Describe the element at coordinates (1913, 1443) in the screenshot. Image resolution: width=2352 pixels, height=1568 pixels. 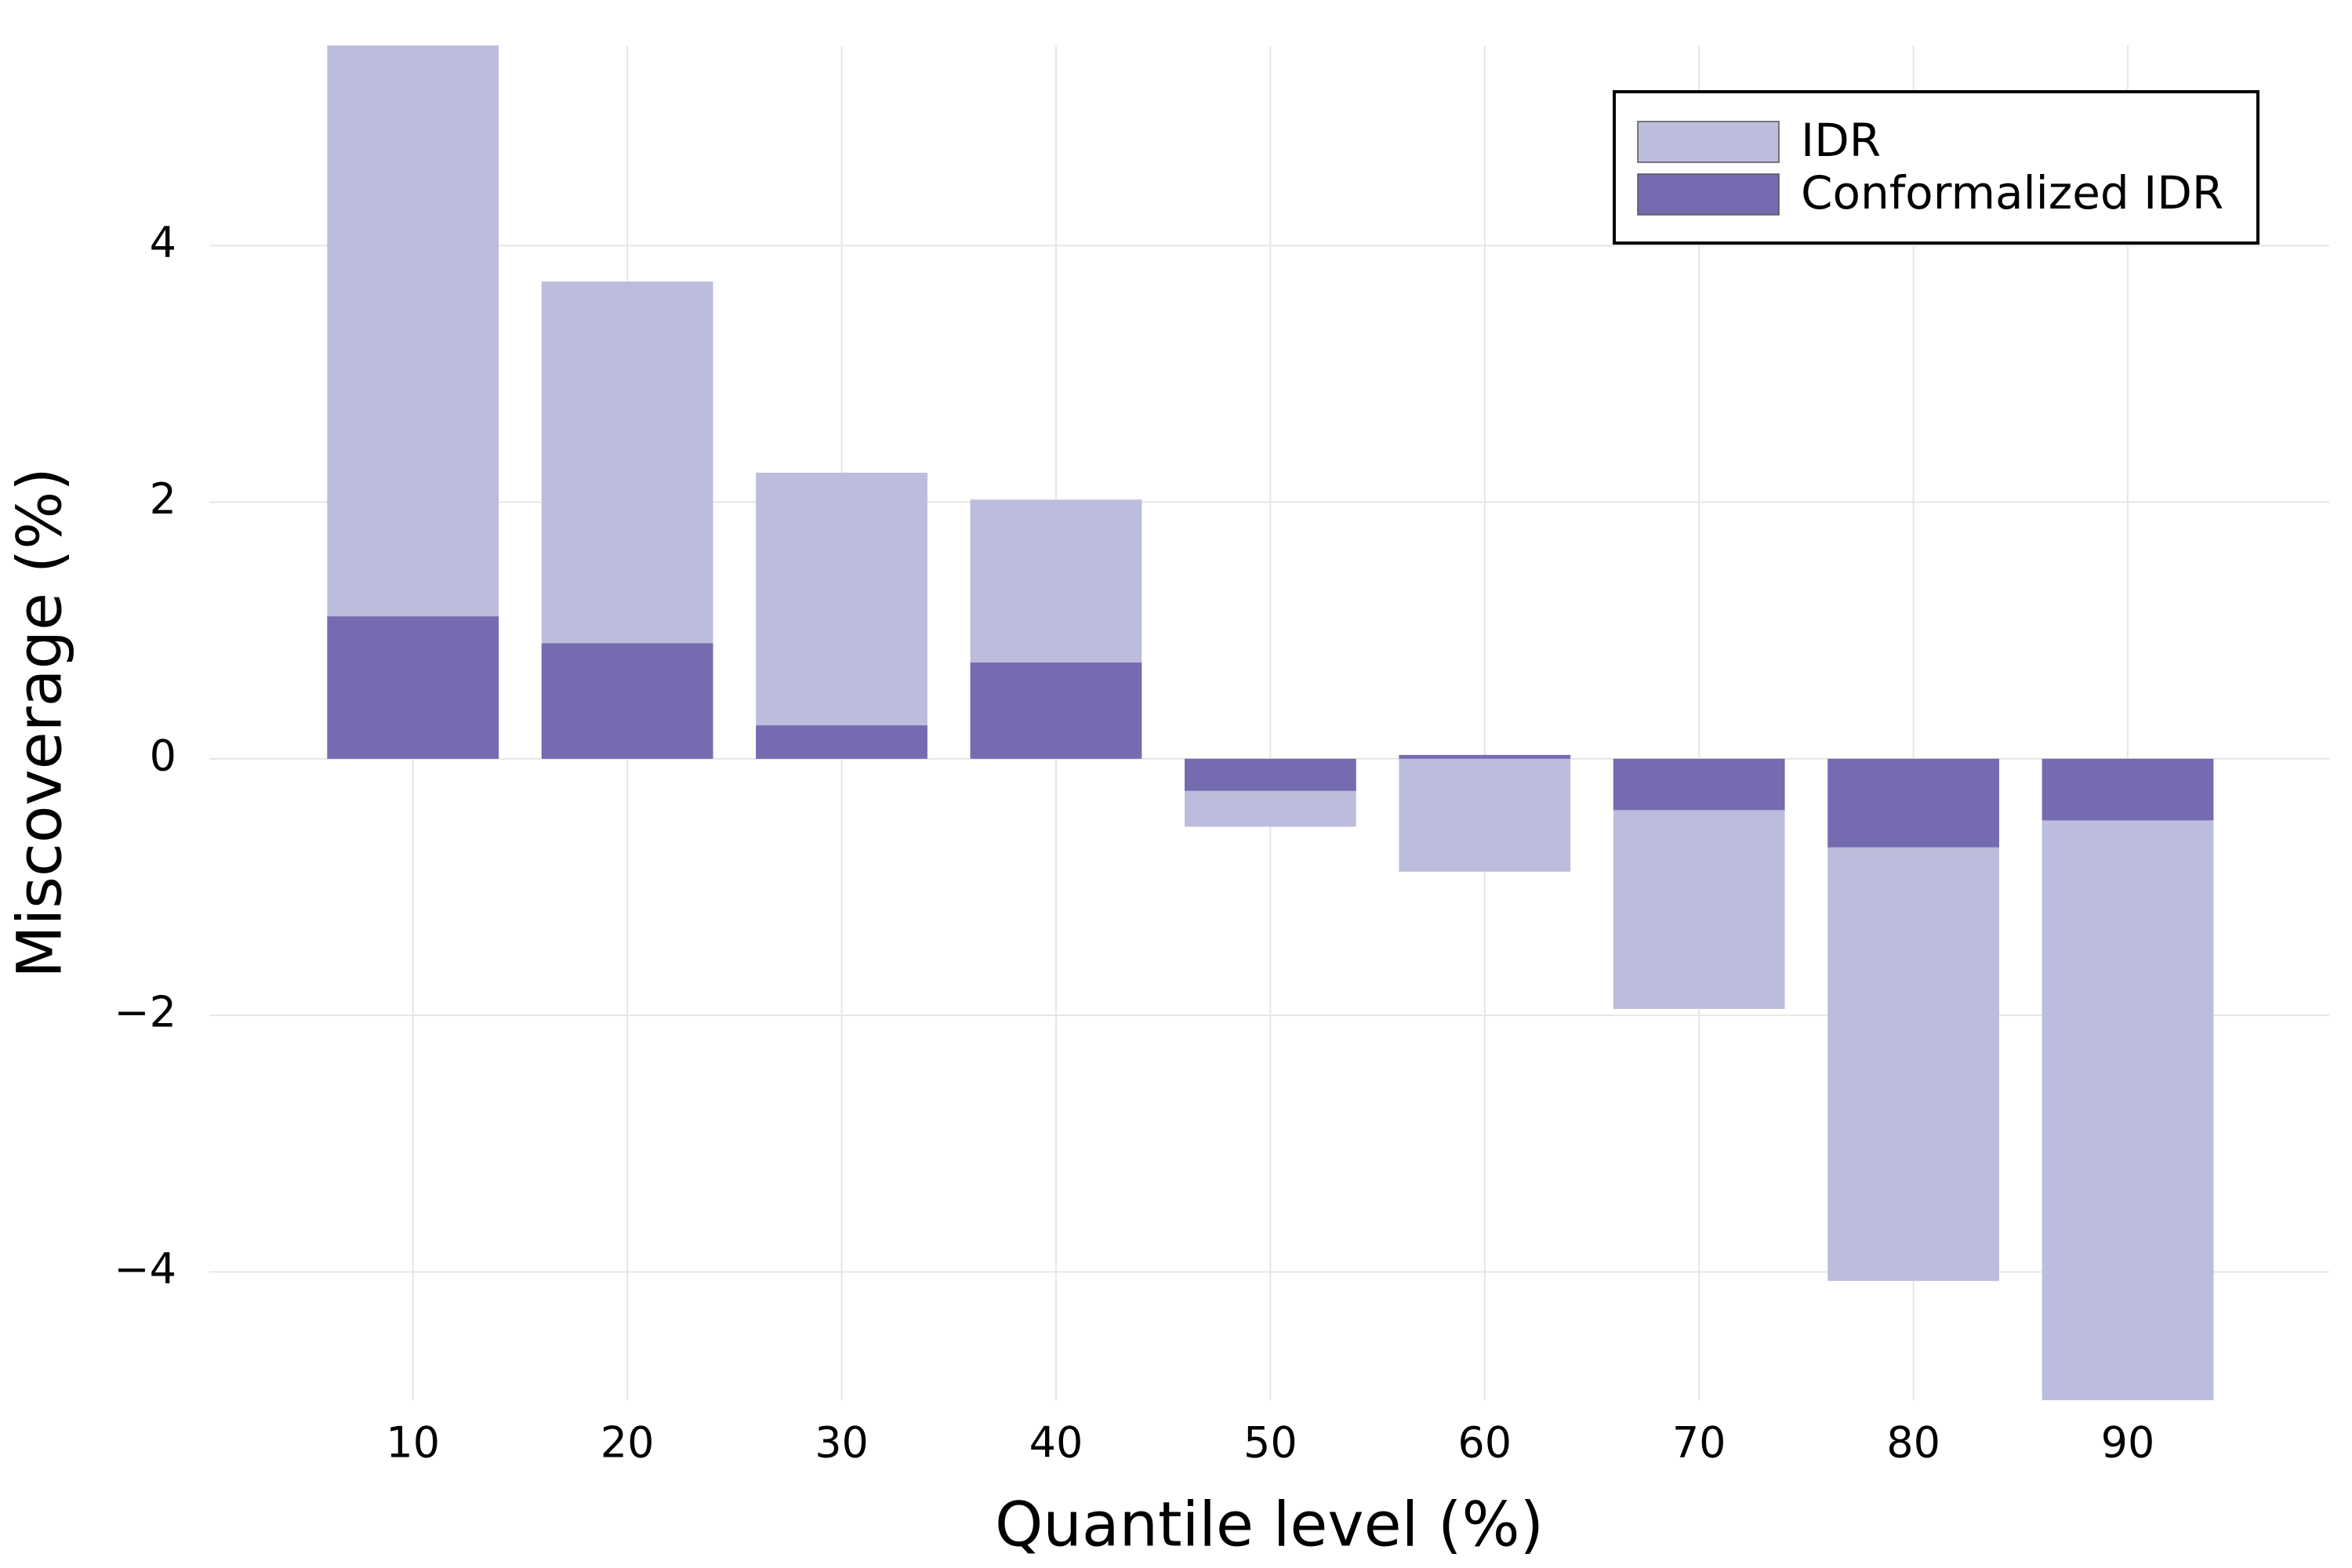
I see `x-tick-label: 80` at that location.